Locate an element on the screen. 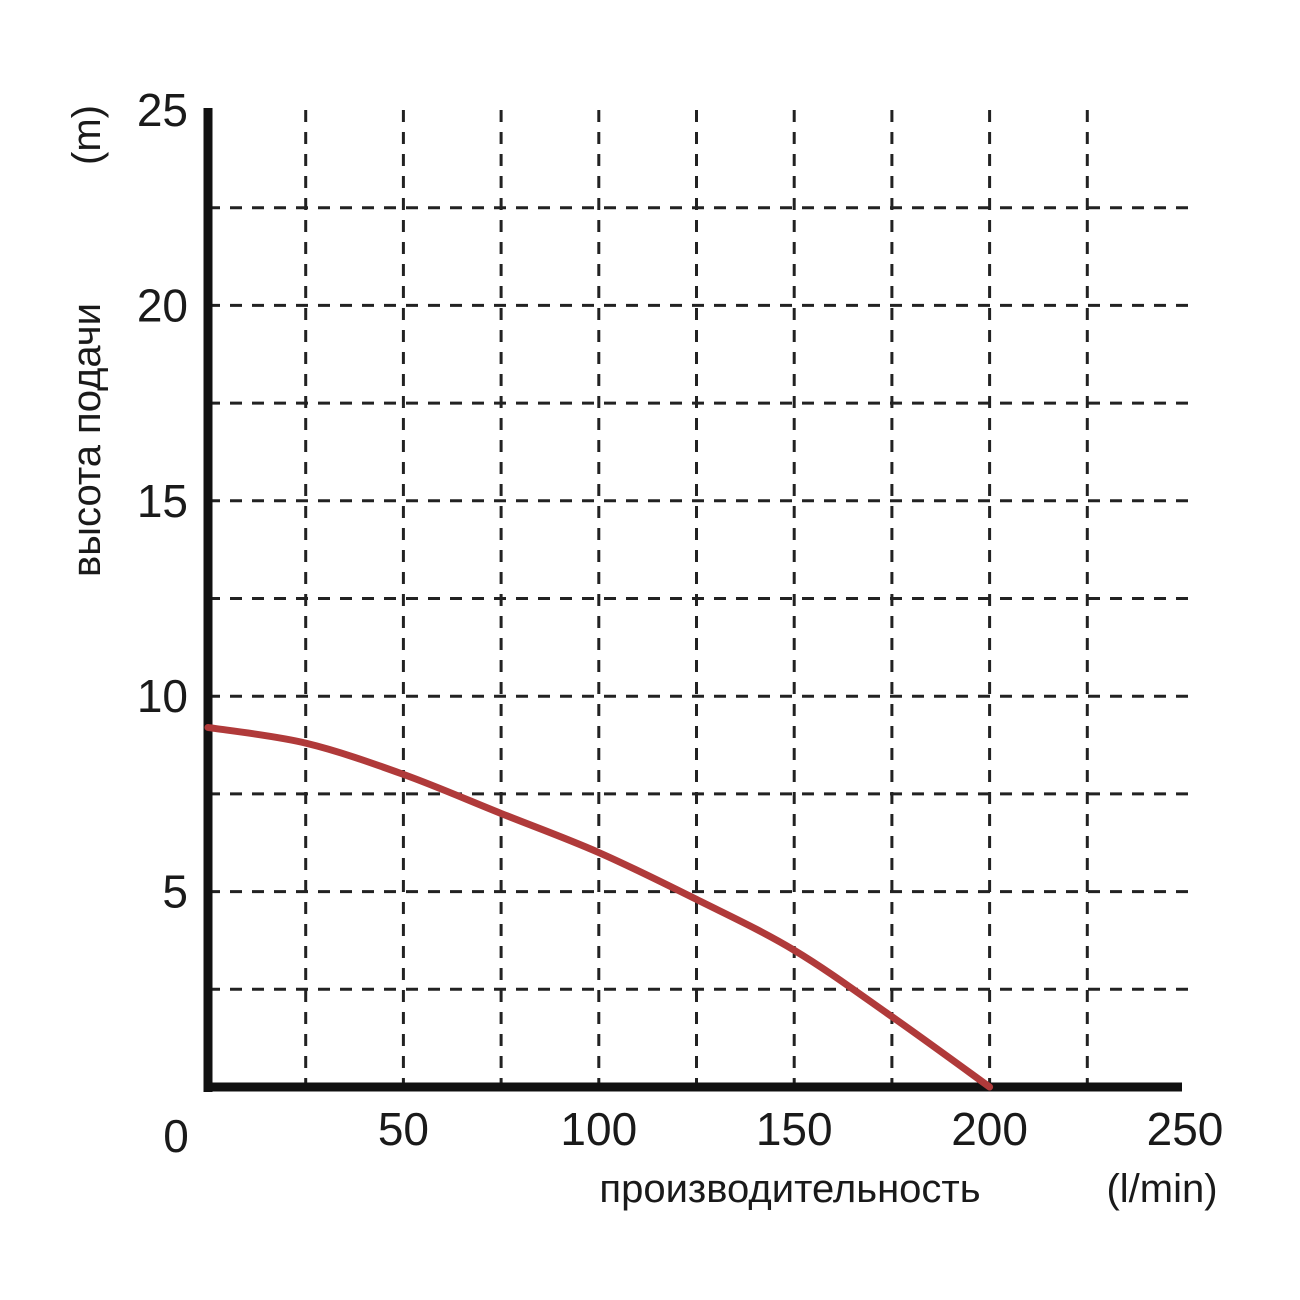 The width and height of the screenshot is (1300, 1300). y-tick-label: 10 is located at coordinates (162, 696).